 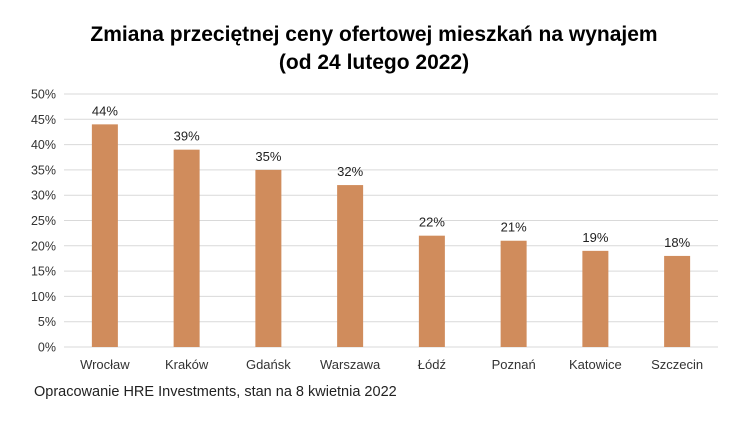 I want to click on data-label: 39%, so click(x=187, y=136).